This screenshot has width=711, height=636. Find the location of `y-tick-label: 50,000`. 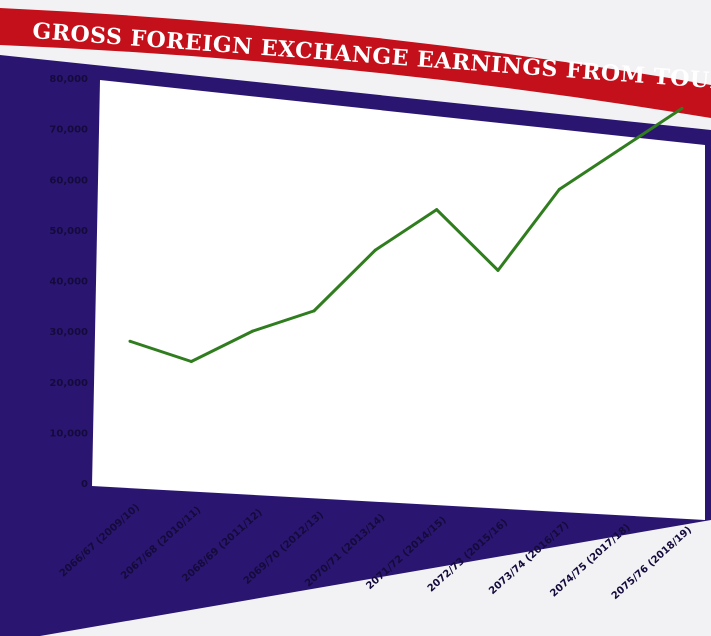

y-tick-label: 50,000 is located at coordinates (68, 231).